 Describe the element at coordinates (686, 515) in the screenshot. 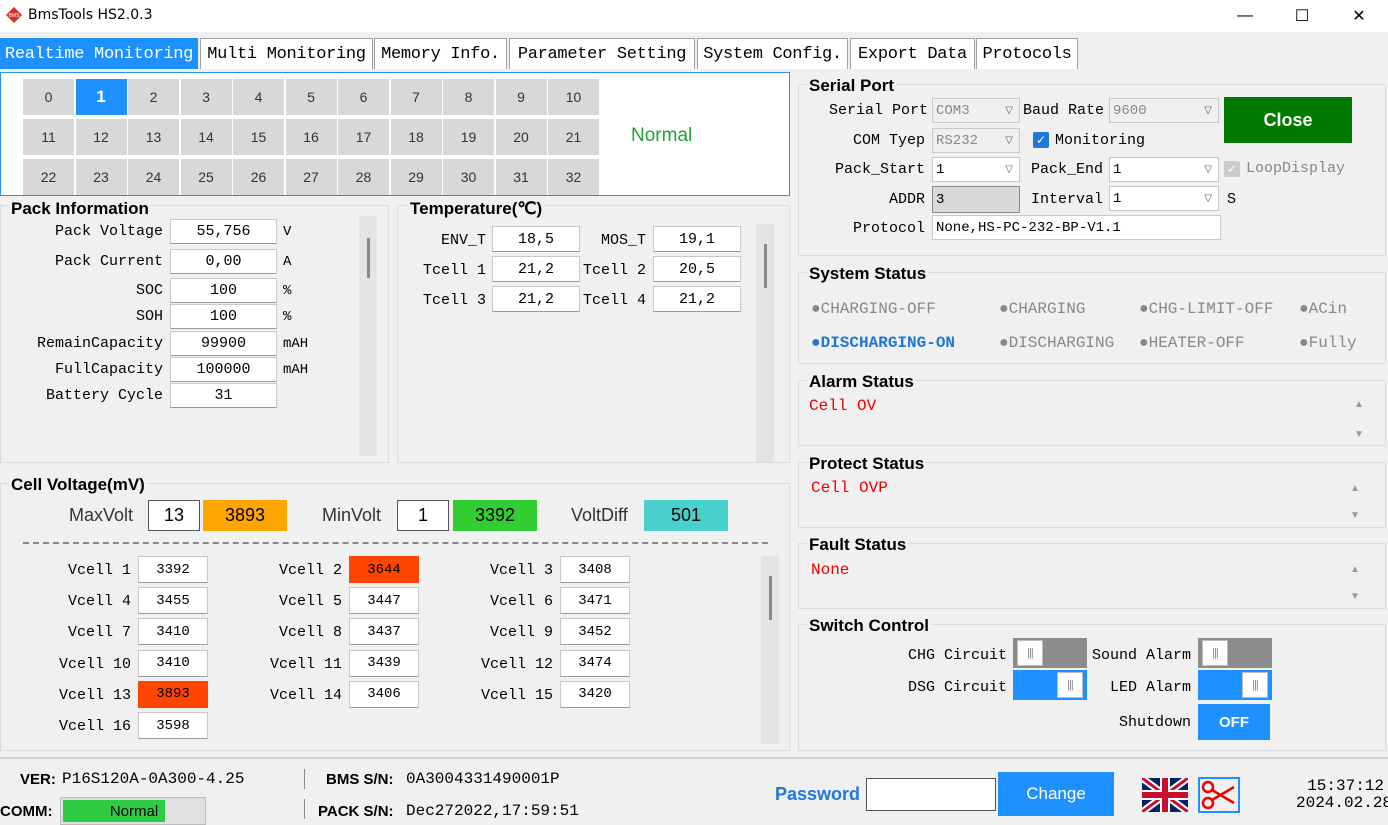

I see `volt-diff-value: 501` at that location.